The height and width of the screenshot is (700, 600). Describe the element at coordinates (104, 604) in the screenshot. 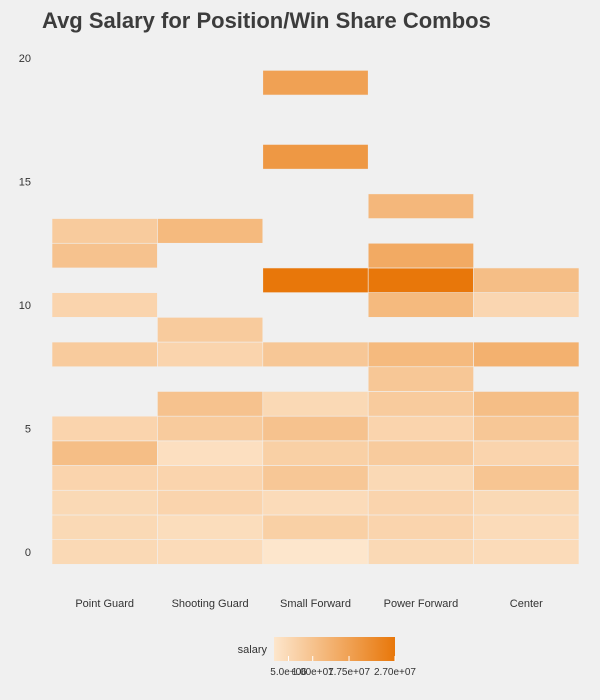

I see `x-tick-label: Point Guard` at that location.